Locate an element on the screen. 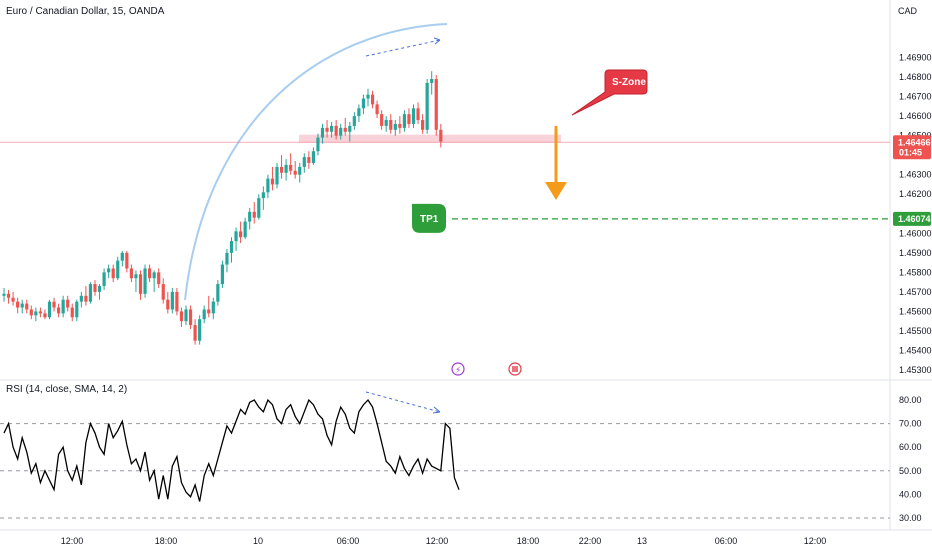 The image size is (932, 550). tp1-price-tag is located at coordinates (912, 218).